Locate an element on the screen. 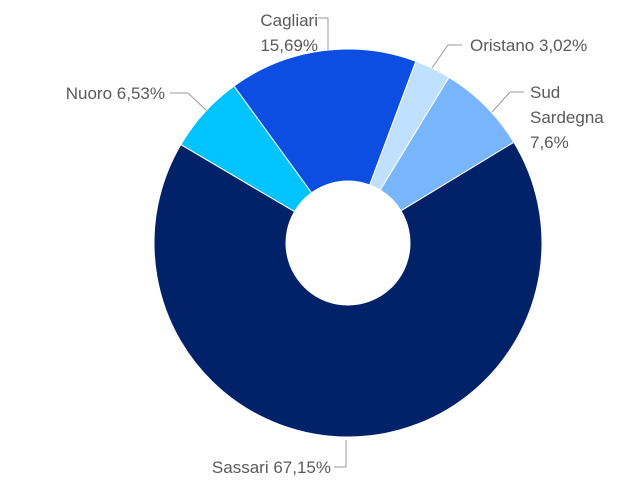  value-label: 7,6% is located at coordinates (549, 142).